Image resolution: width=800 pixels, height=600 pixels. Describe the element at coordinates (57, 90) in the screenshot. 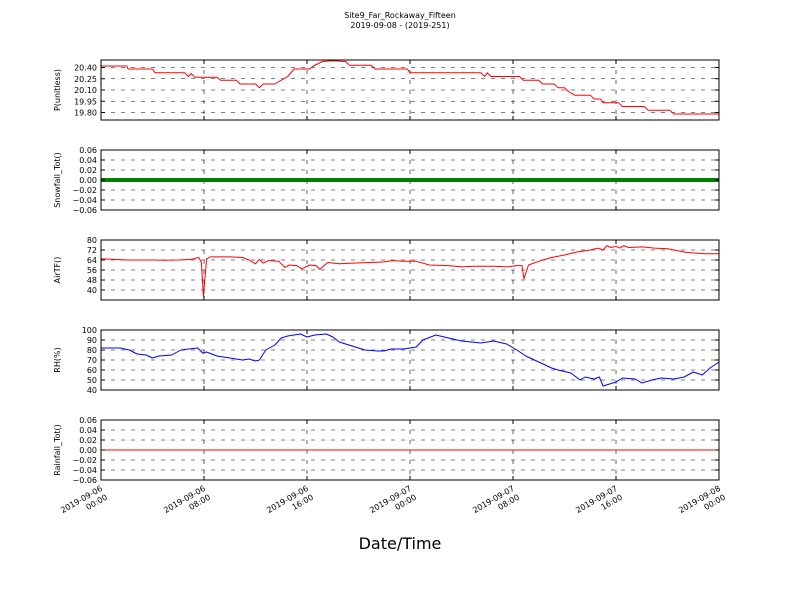

I see `y-axis-label: P(unitless)` at that location.